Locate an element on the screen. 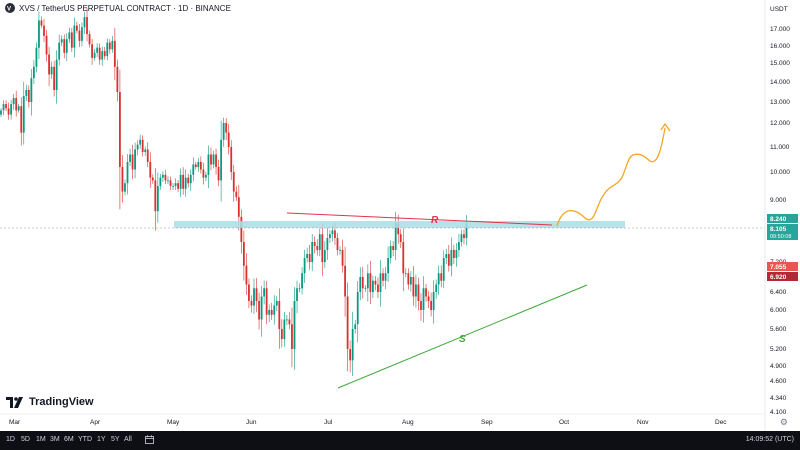  timeframe-1y: 1Y is located at coordinates (101, 439).